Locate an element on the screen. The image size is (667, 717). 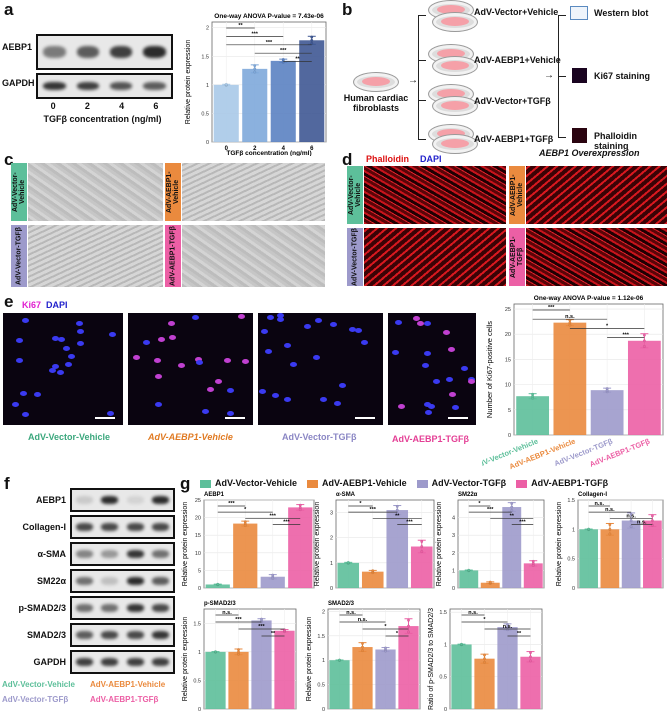
y-axis-label: Ratio of p-SMAD2/3 to SMAD2/3 is located at coordinates (431, 659).